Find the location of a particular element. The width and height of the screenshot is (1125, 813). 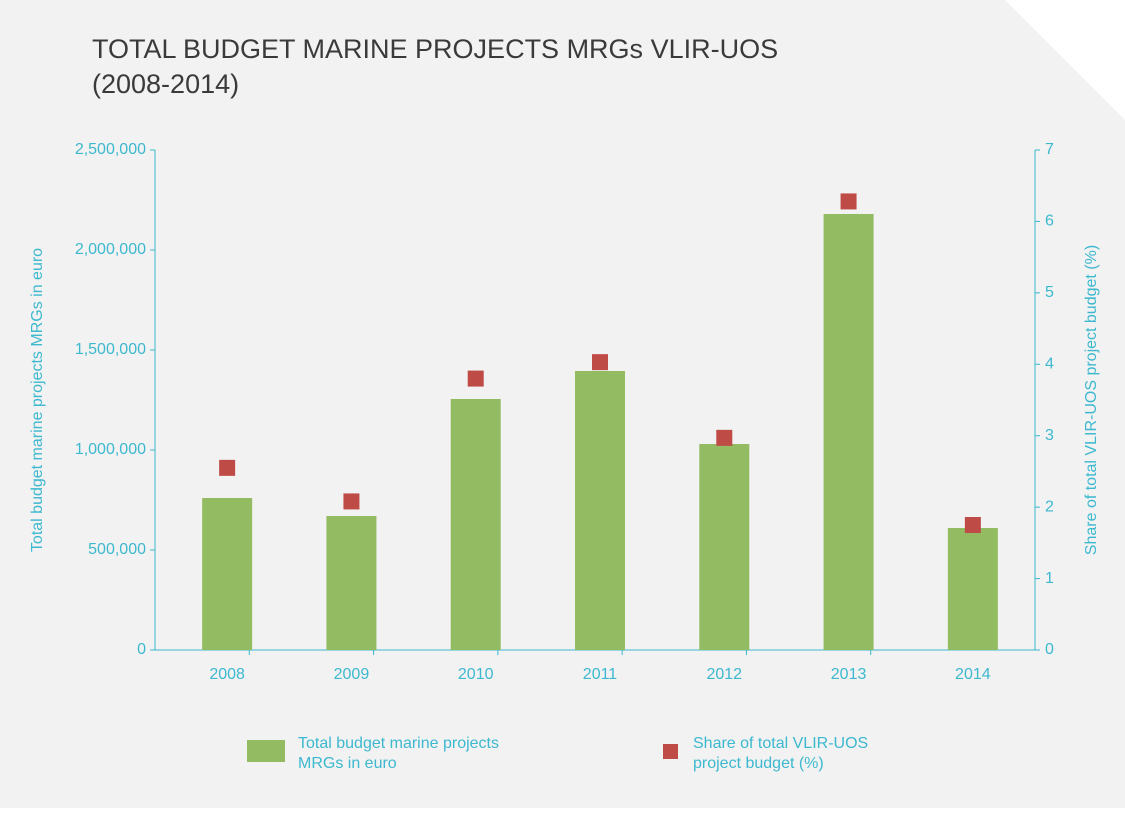

x-tick-label: 2014 is located at coordinates (973, 674).